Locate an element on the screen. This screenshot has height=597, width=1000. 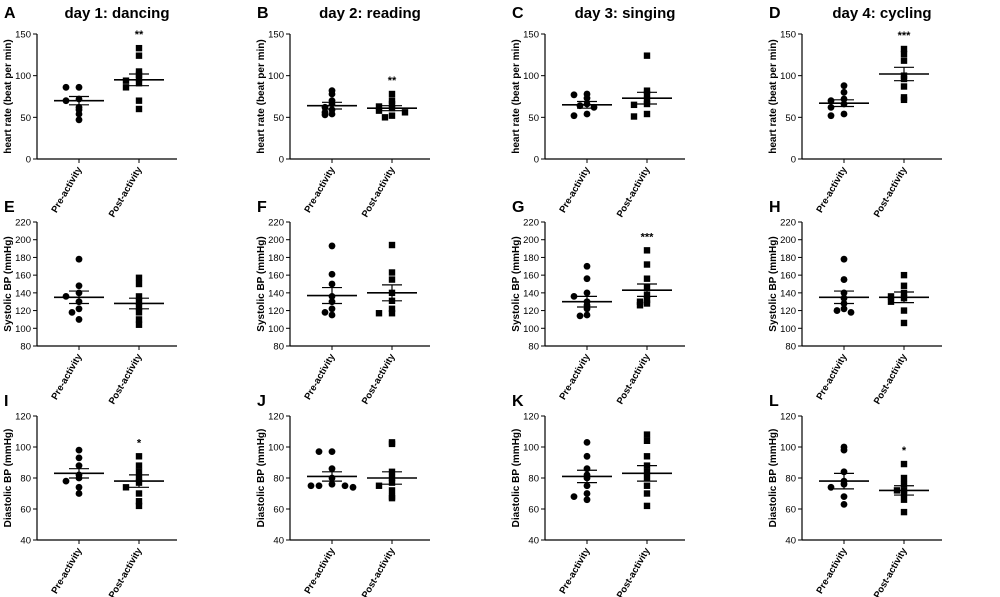
series-post: ** is located at coordinates (139, 71).